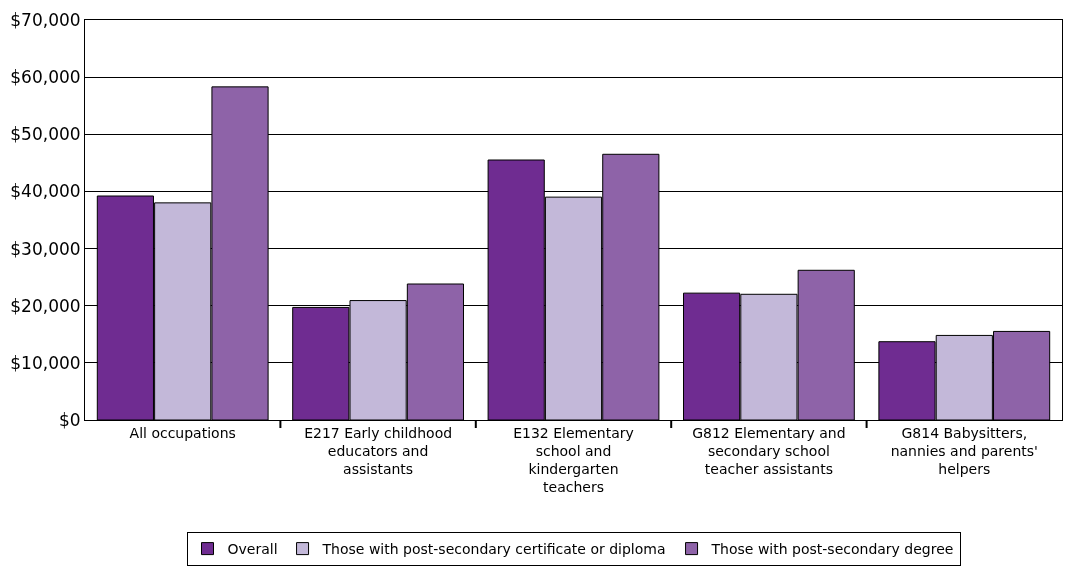 Image resolution: width=1073 pixels, height=576 pixels. I want to click on x-tick-label: All occupations, so click(182, 432).